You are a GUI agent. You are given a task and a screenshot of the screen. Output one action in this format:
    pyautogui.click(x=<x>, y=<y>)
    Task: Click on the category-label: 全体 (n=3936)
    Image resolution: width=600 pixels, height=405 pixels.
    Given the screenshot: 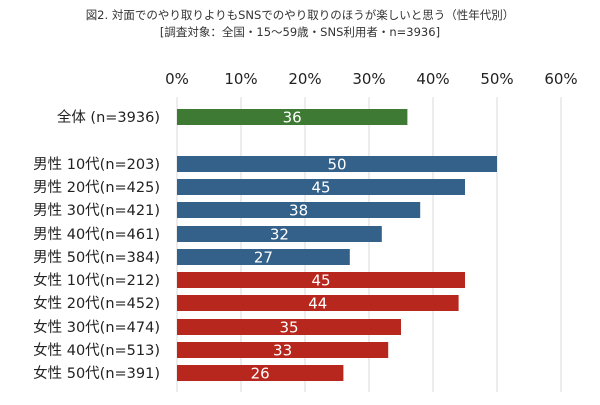 What is the action you would take?
    pyautogui.click(x=108, y=117)
    